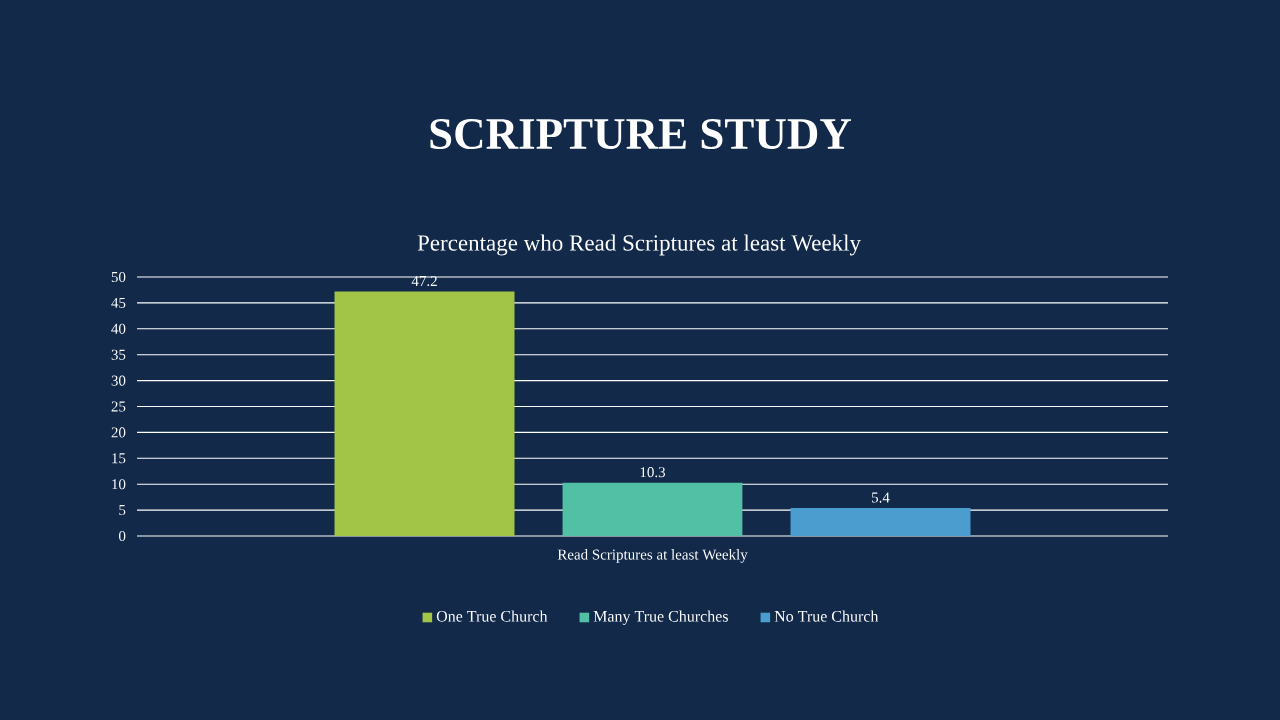 This screenshot has height=720, width=1280. I want to click on legend-label: One True Church, so click(492, 616).